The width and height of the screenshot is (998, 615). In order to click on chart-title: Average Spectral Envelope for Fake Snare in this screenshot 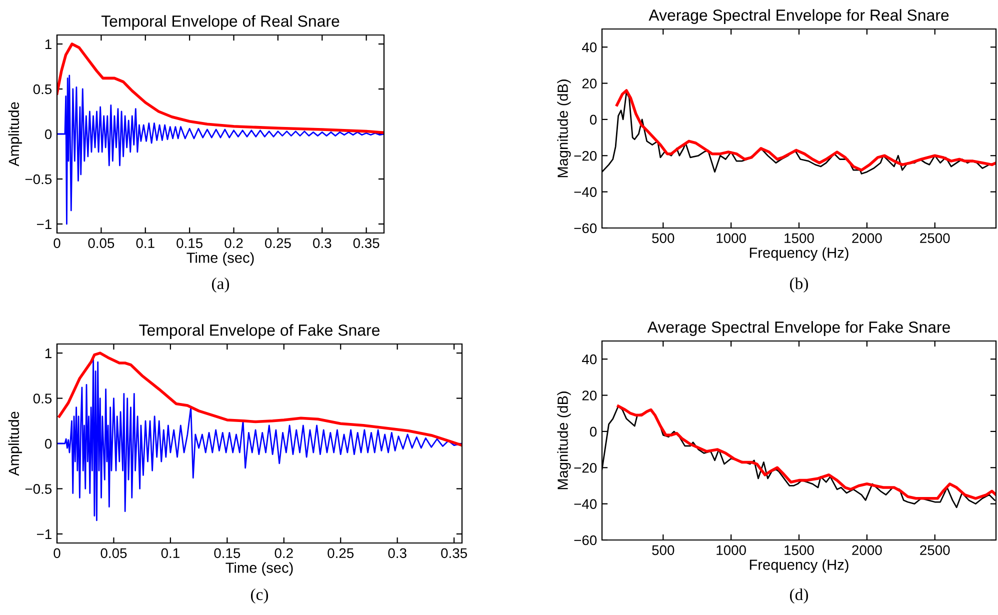, I will do `click(798, 328)`.